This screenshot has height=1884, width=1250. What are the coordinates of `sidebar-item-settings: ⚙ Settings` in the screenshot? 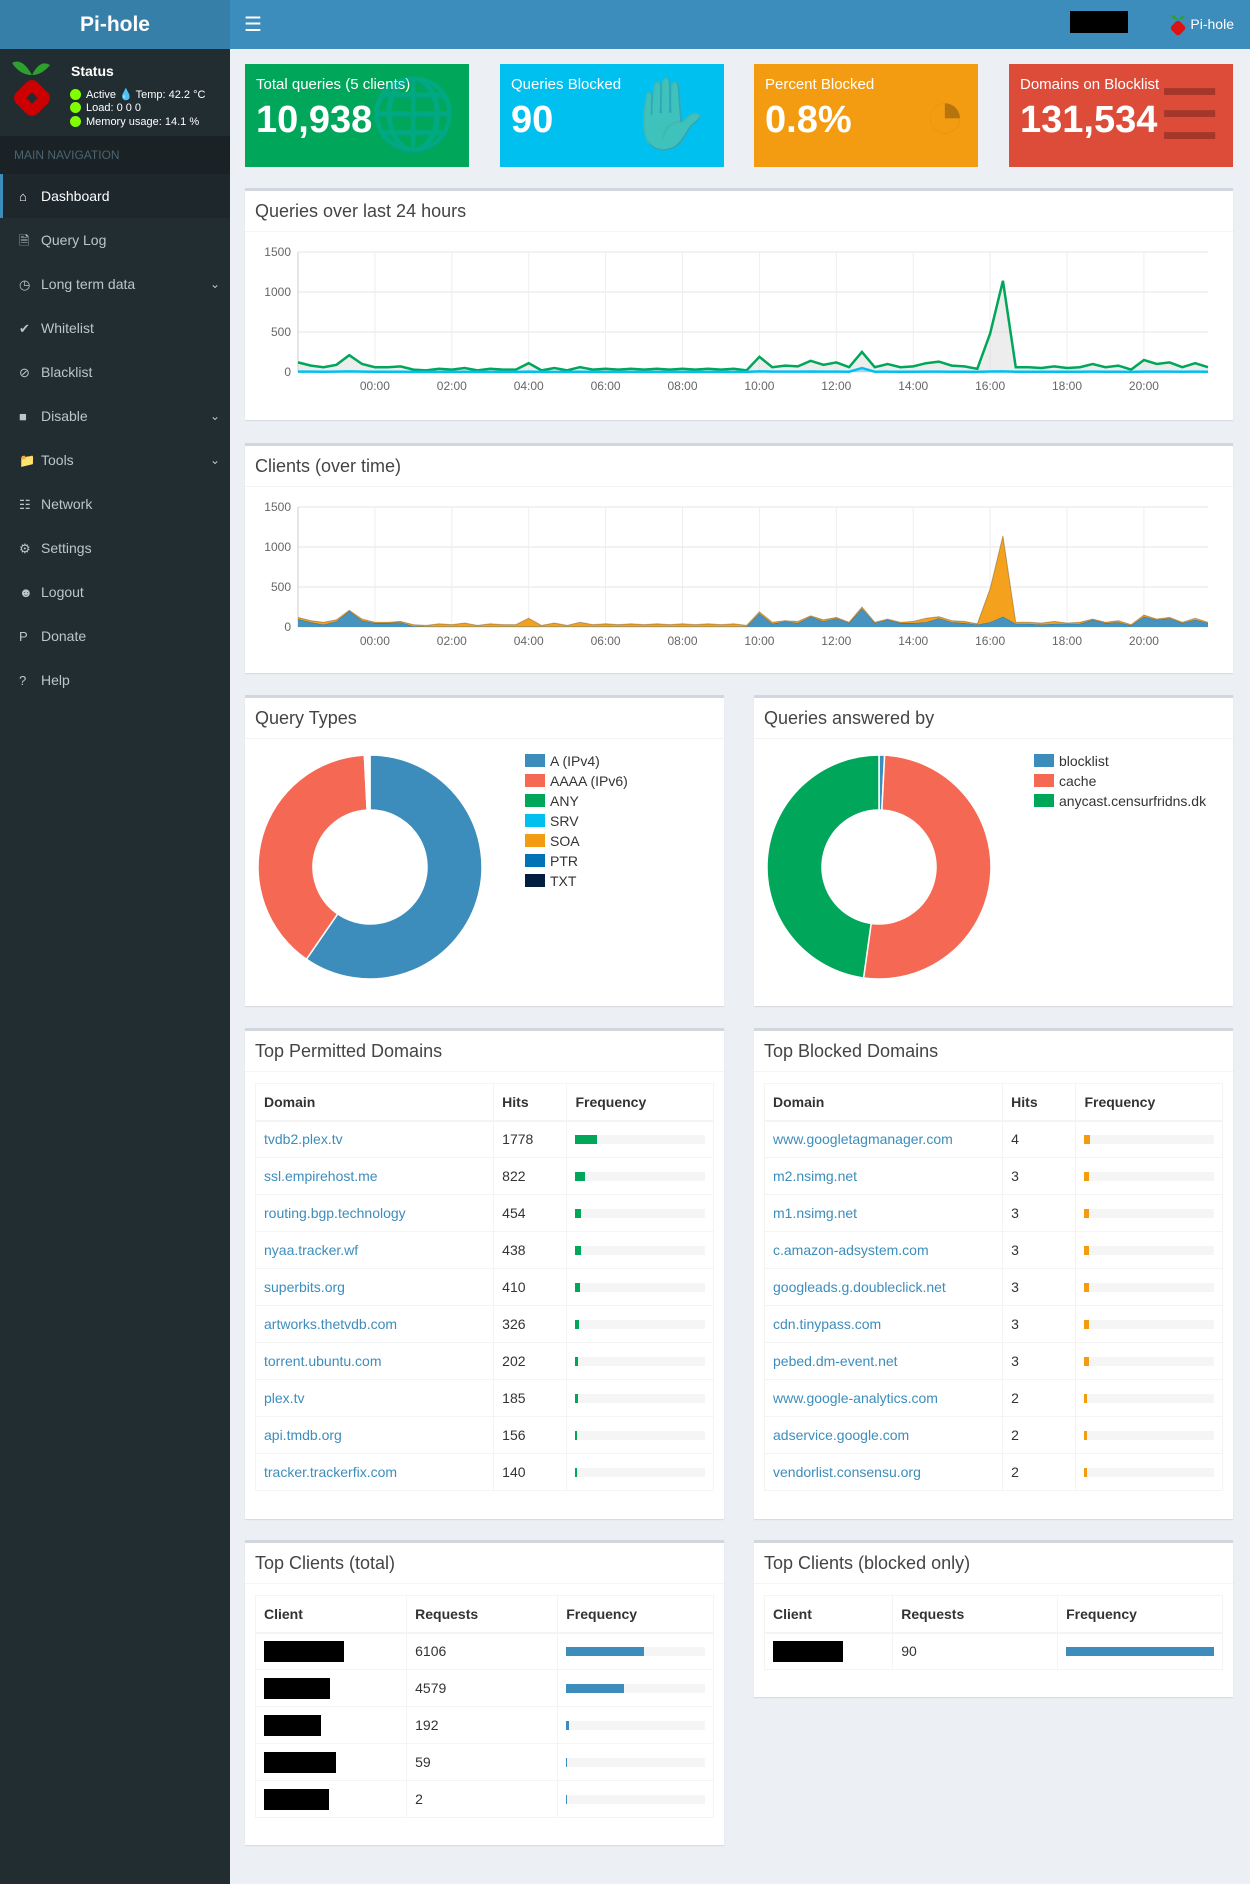 It's located at (115, 548).